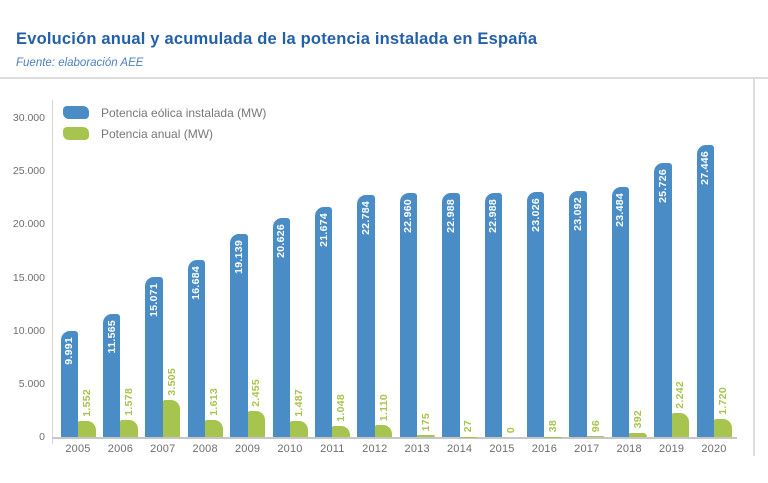 Image resolution: width=768 pixels, height=483 pixels. Describe the element at coordinates (637, 419) in the screenshot. I see `bar-value-label: 392` at that location.